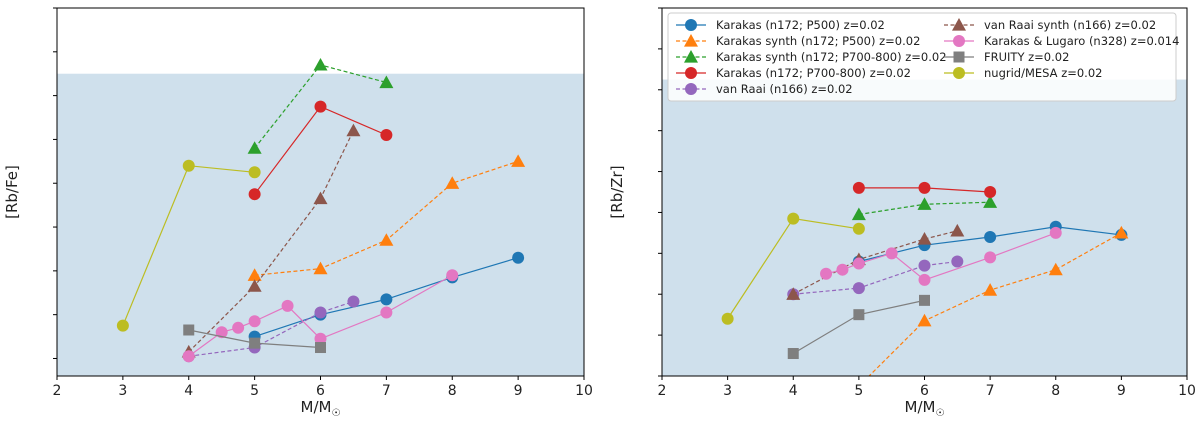 This screenshot has width=1200, height=423. What do you see at coordinates (1026, 57) in the screenshot?
I see `legend-label: FRUITY z=0.02` at bounding box center [1026, 57].